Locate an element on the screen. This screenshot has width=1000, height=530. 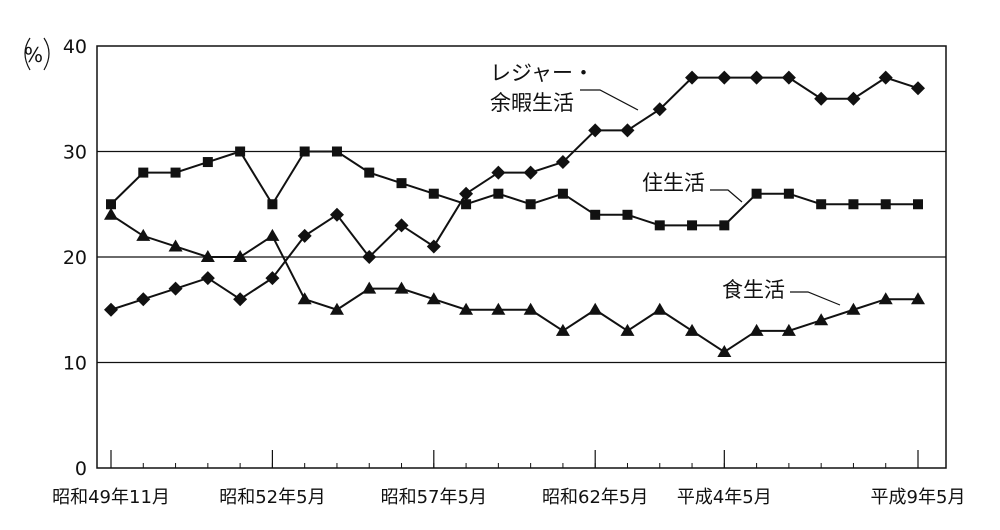
y-axis-tick-labels: 0 10 20 30 40 is located at coordinates (75, 258).